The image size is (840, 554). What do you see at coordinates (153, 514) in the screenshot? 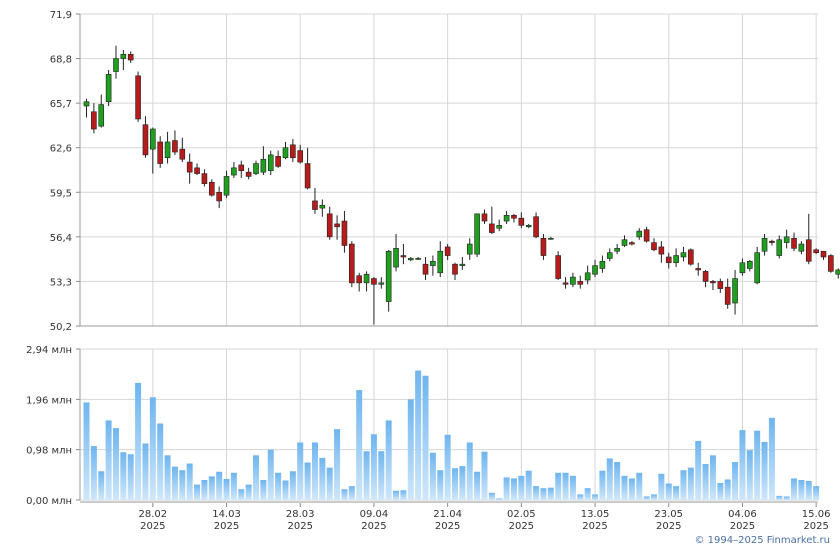
I see `x-tick-label: 28.02` at bounding box center [153, 514].